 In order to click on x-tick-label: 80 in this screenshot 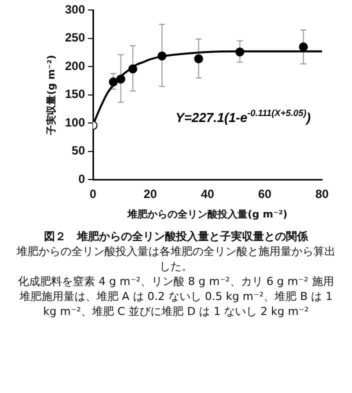, I will do `click(322, 194)`.